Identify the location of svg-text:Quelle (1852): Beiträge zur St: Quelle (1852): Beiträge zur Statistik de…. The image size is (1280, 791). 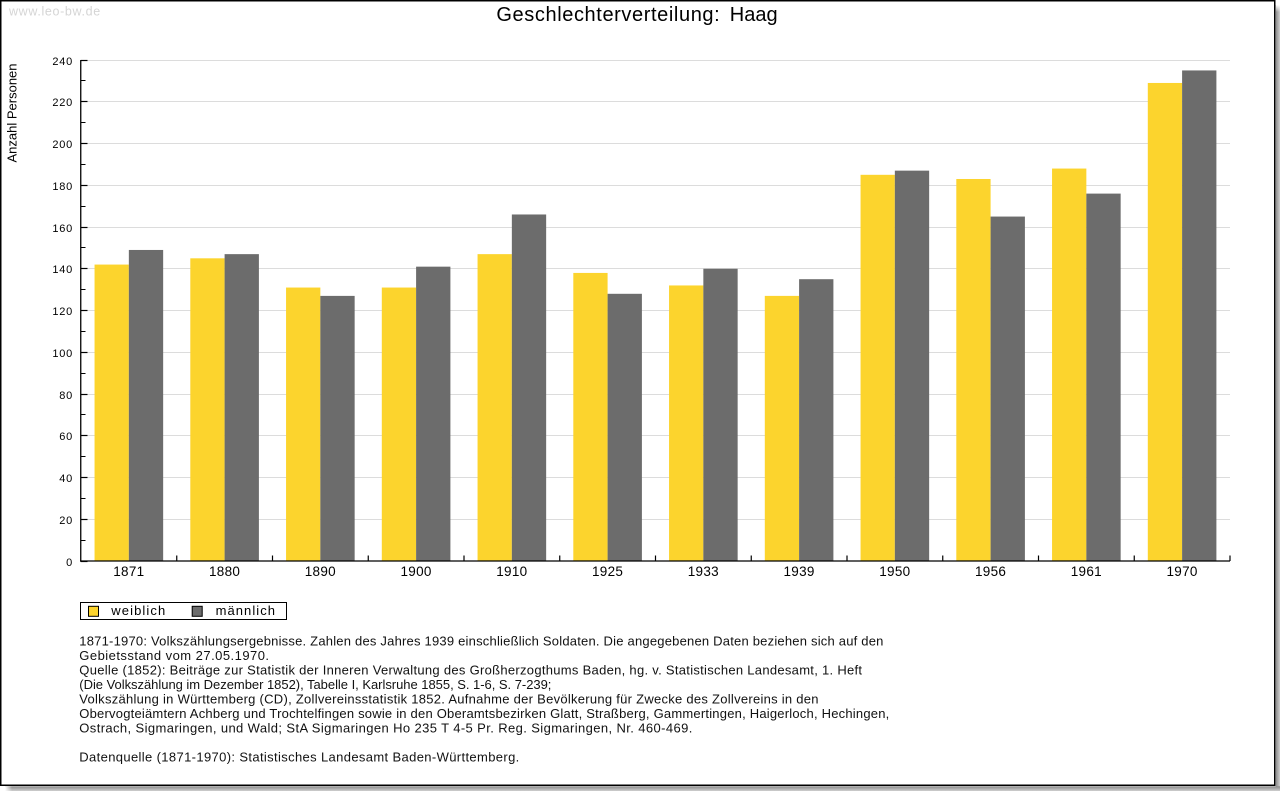
(470, 670).